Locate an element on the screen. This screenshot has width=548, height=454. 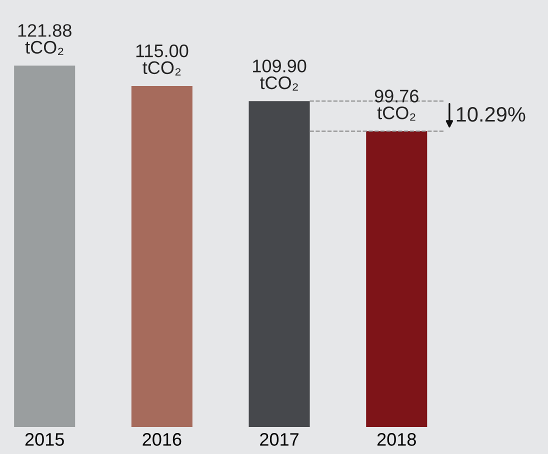
data-label: 121.88 tCO₂ is located at coordinates (45, 40).